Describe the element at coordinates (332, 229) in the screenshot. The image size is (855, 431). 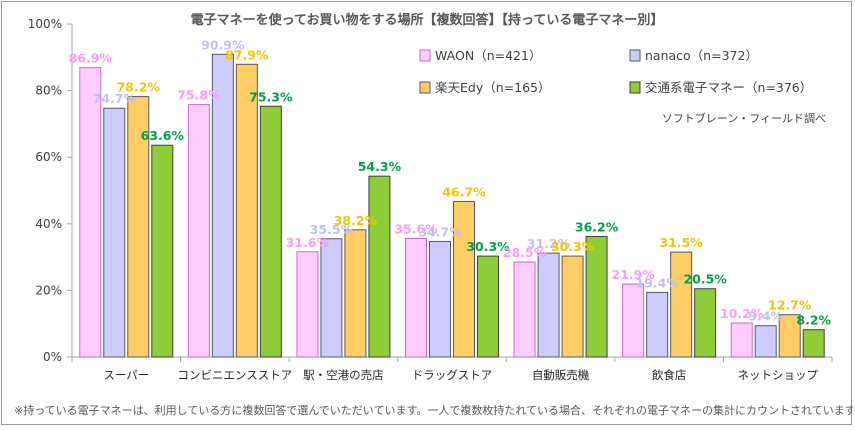
I see `data-label: 35.5%` at that location.